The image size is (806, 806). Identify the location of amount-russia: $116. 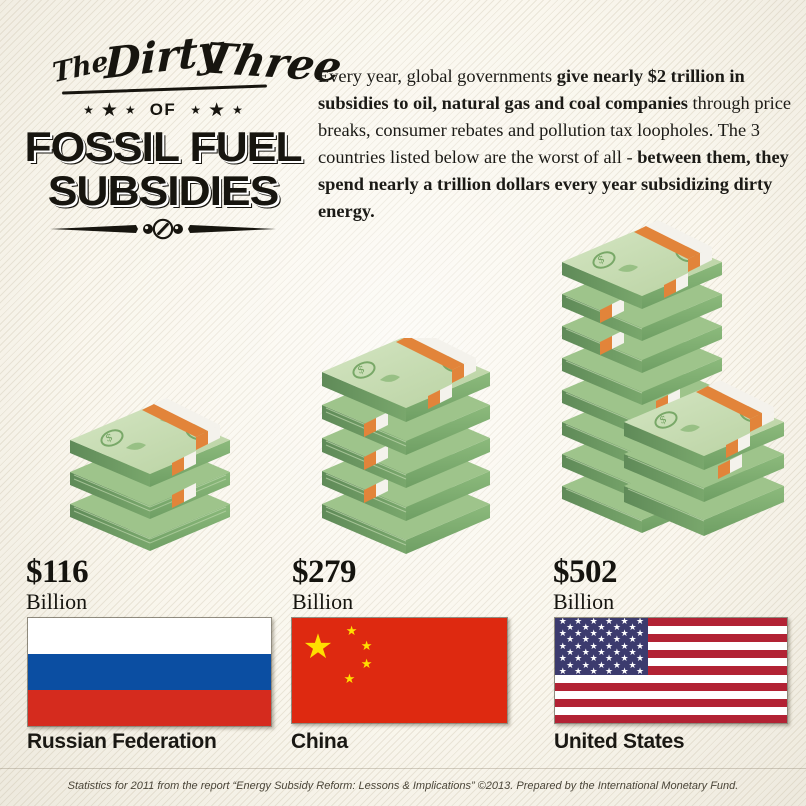
(57, 572).